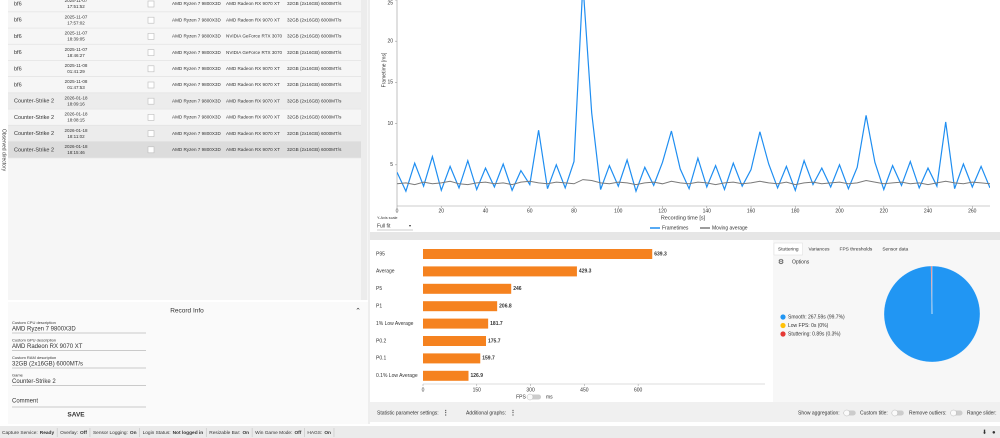 This screenshot has width=1000, height=438. What do you see at coordinates (408, 413) in the screenshot?
I see `setting-label: Statistic parameter settings:` at bounding box center [408, 413].